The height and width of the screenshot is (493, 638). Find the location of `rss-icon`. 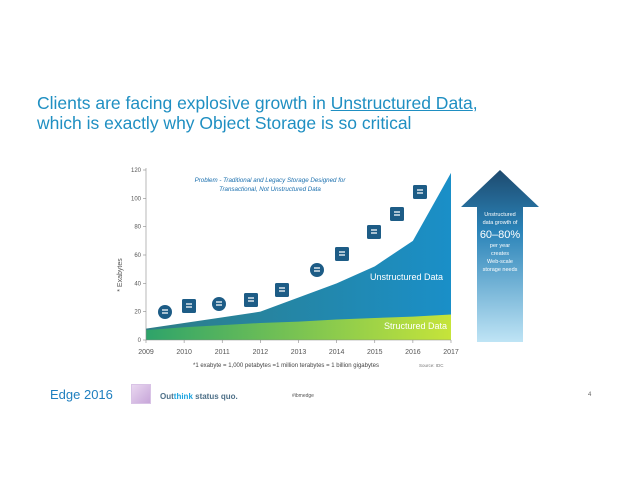

rss-icon is located at coordinates (317, 270).